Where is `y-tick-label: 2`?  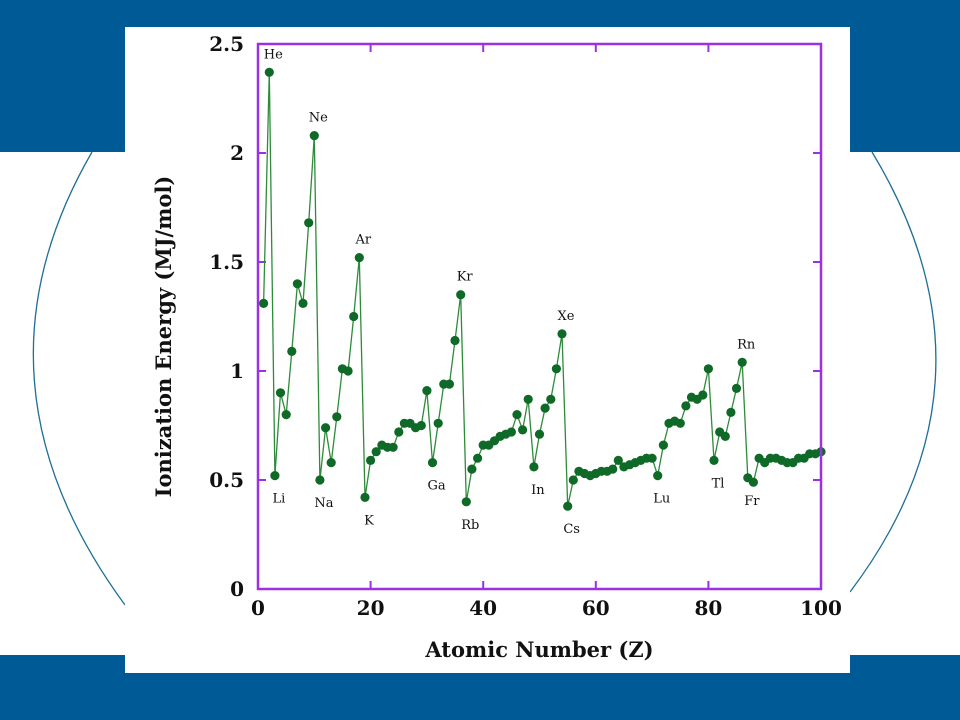
y-tick-label: 2 is located at coordinates (237, 153).